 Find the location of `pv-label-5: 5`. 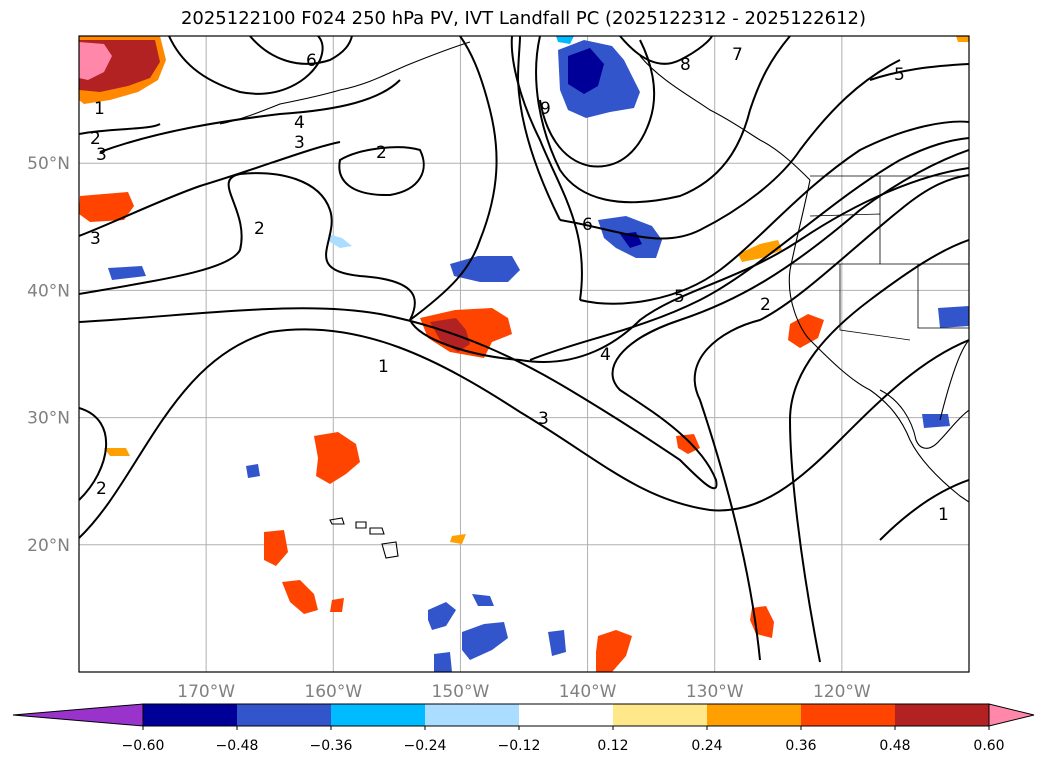

pv-label-5: 5 is located at coordinates (679, 297).